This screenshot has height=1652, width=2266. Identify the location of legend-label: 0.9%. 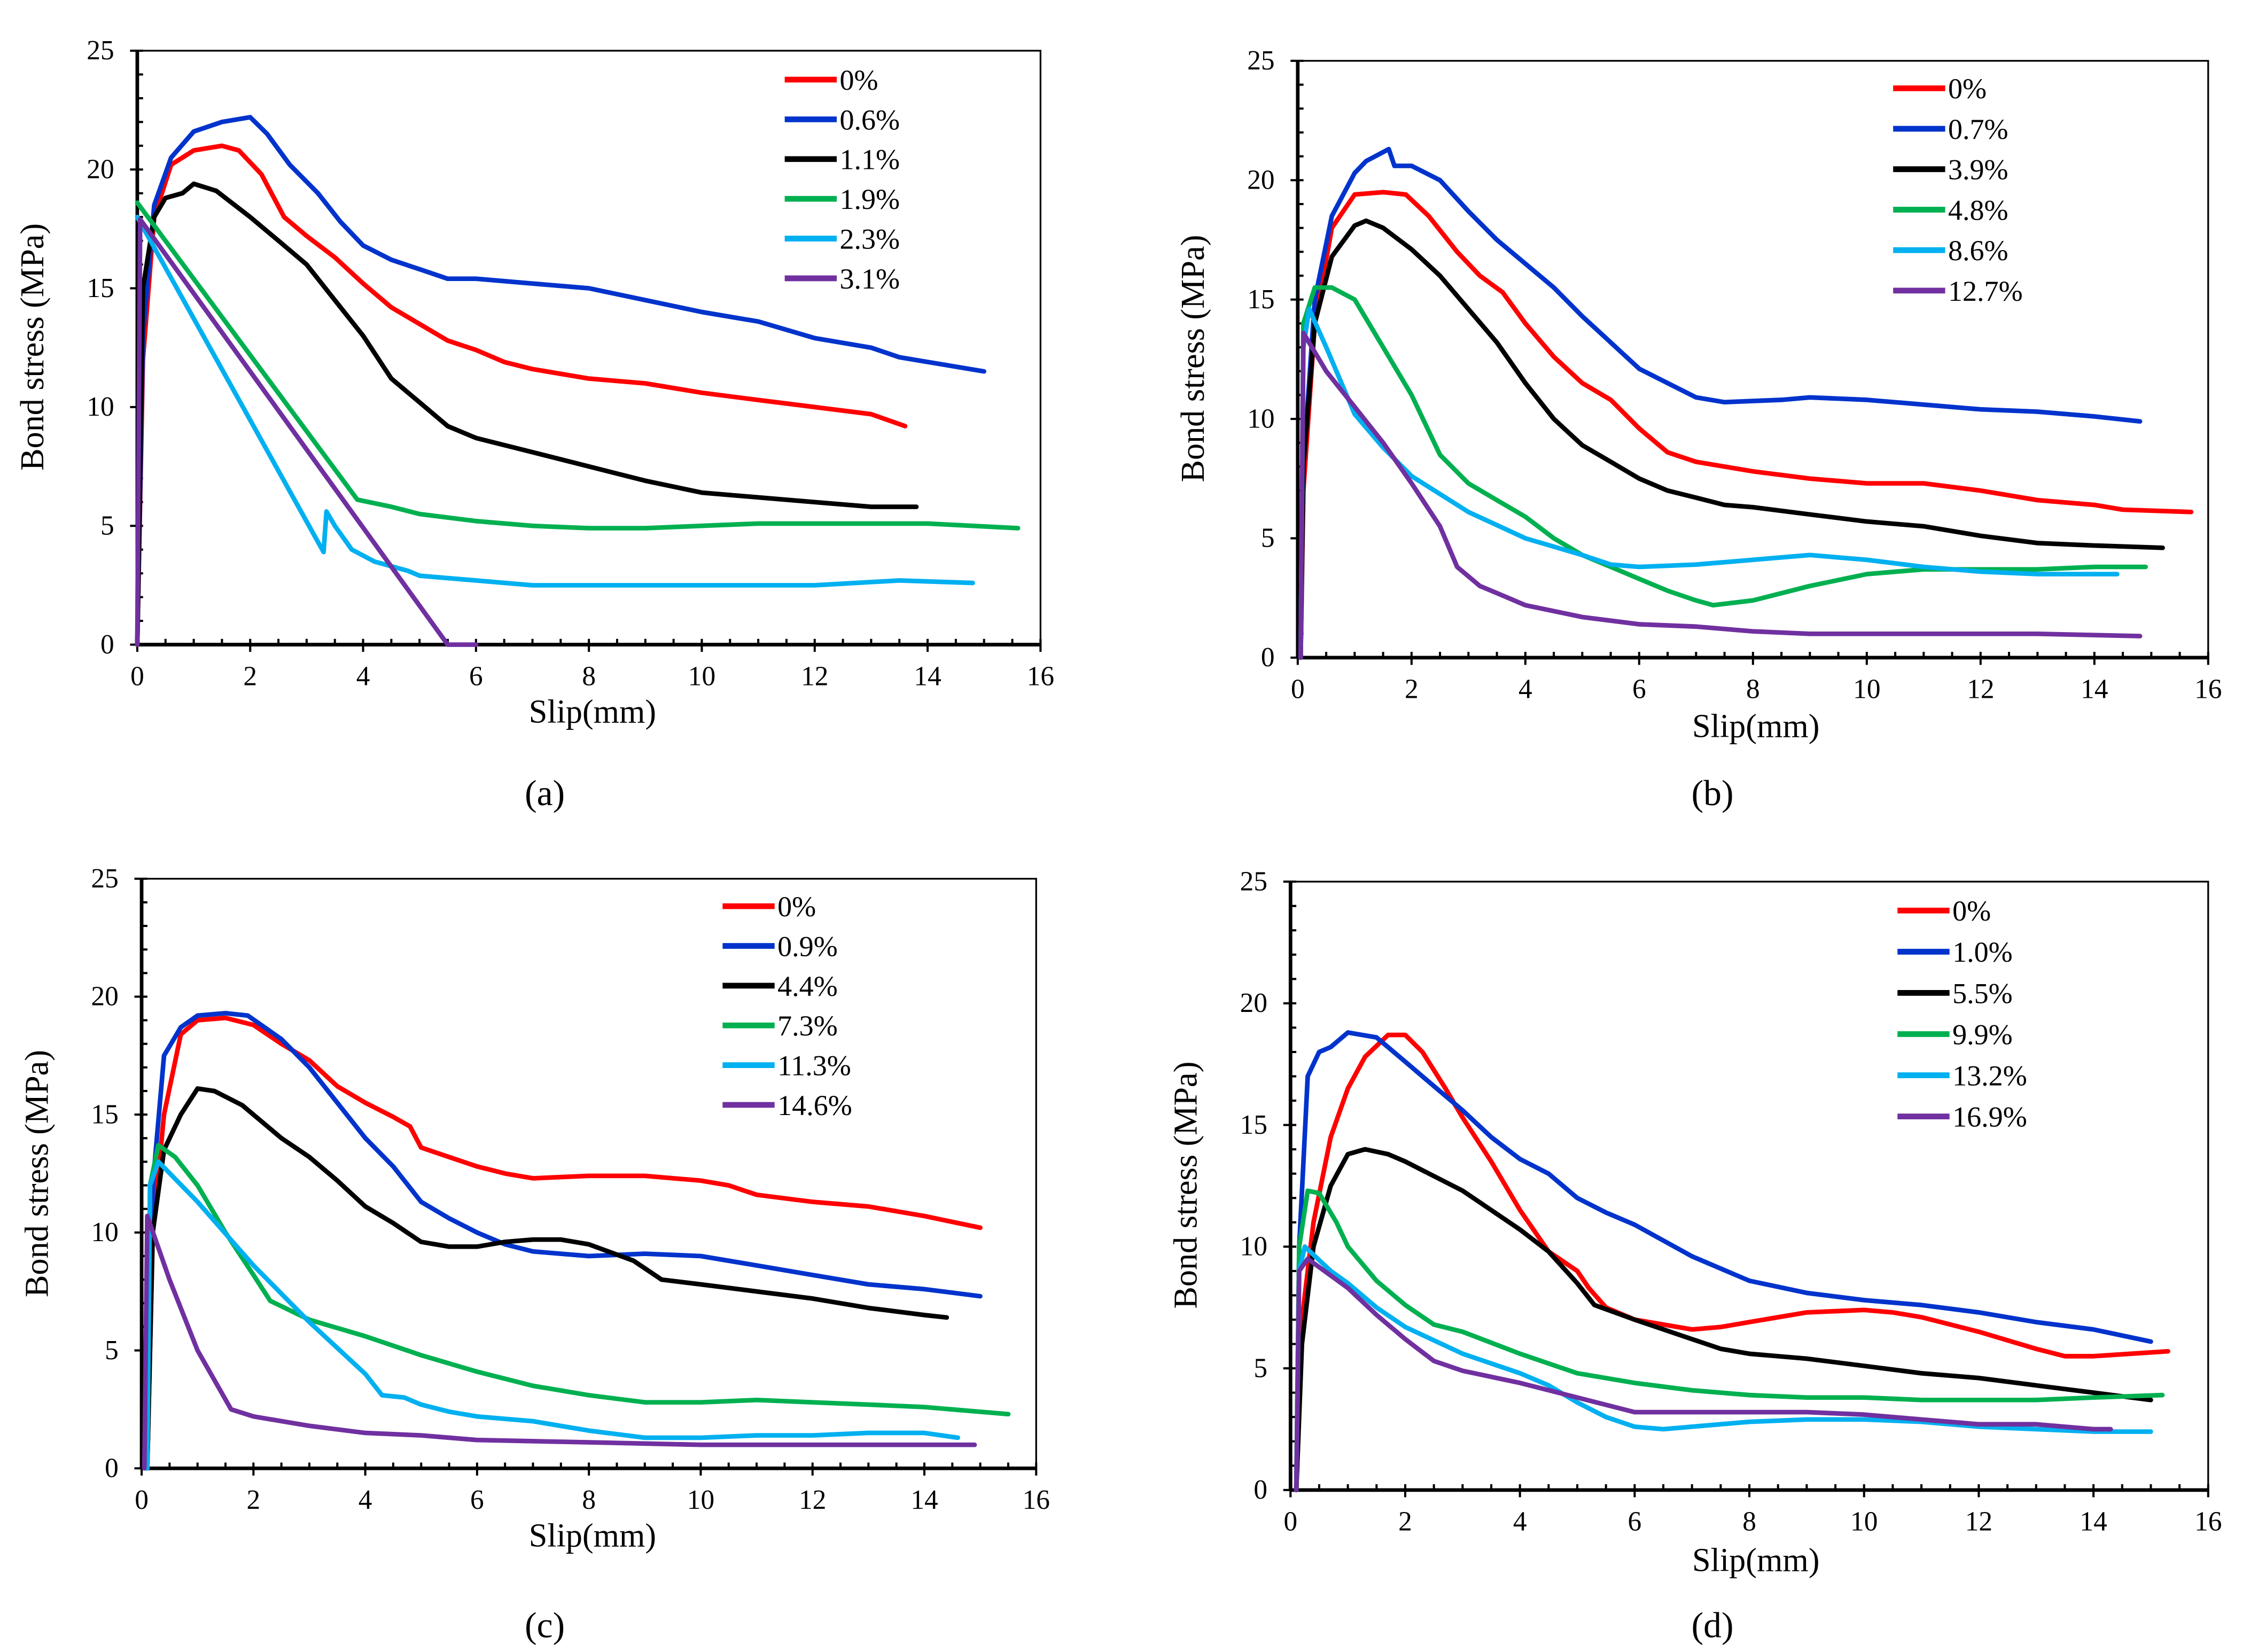
(807, 946).